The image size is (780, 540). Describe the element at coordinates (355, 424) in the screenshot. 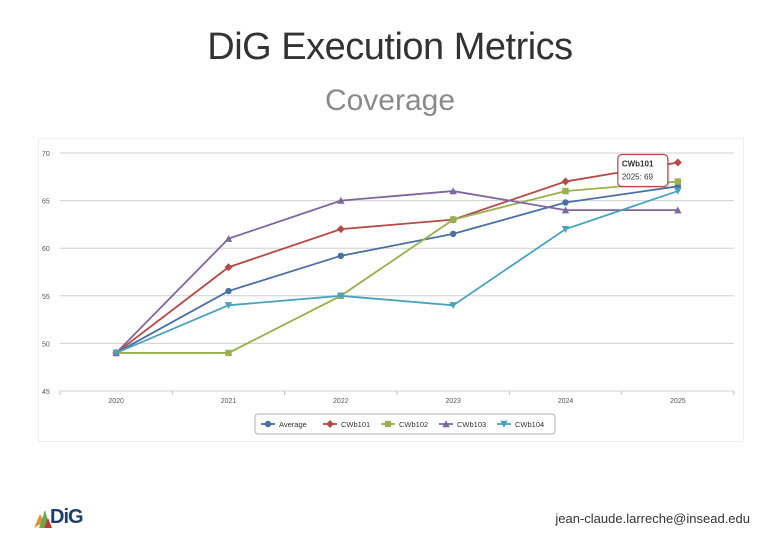

I see `legend-label-cwb101: CWb101` at that location.